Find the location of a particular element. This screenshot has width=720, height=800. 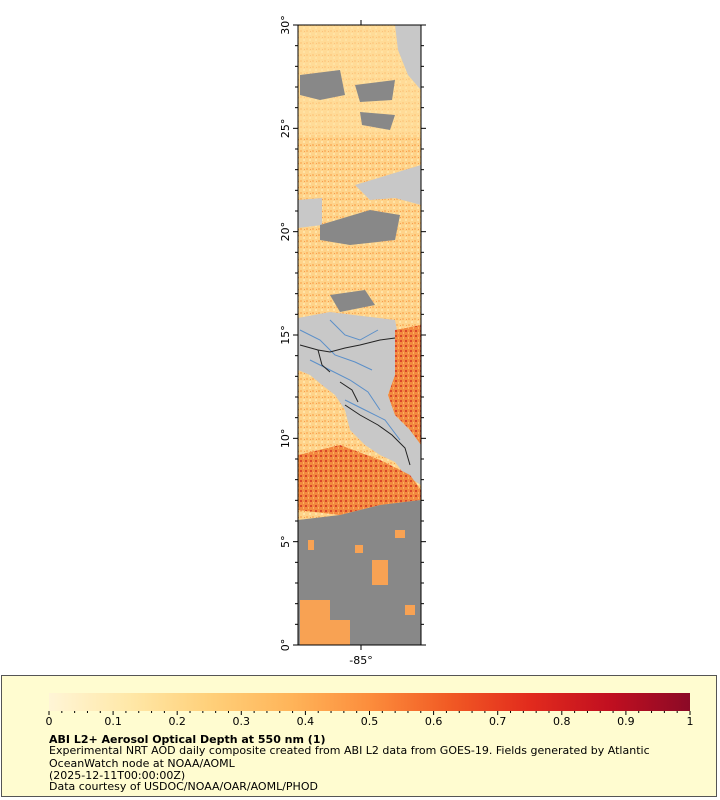

colorbar-tick-label: 0.4 is located at coordinates (306, 720).